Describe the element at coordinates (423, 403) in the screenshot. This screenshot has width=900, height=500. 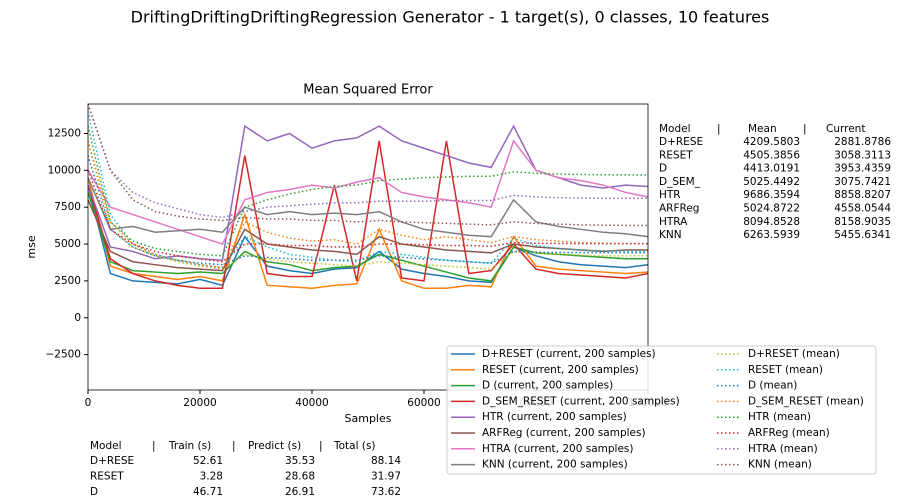
I see `x-tick-label: 60000` at that location.